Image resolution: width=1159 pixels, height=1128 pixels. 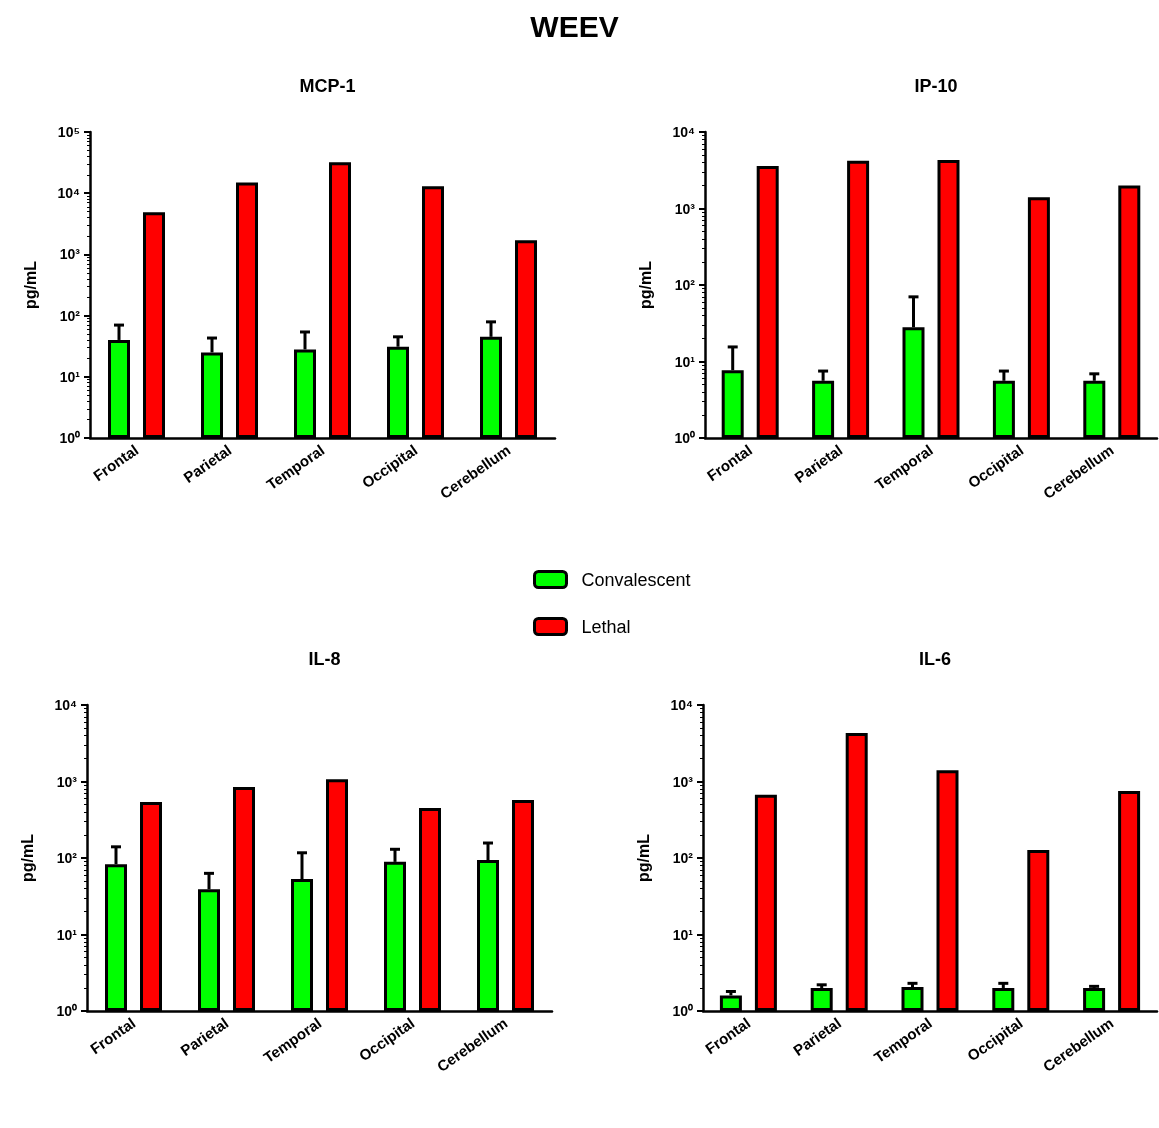 What do you see at coordinates (935, 659) in the screenshot?
I see `chart-title: IL-6` at bounding box center [935, 659].